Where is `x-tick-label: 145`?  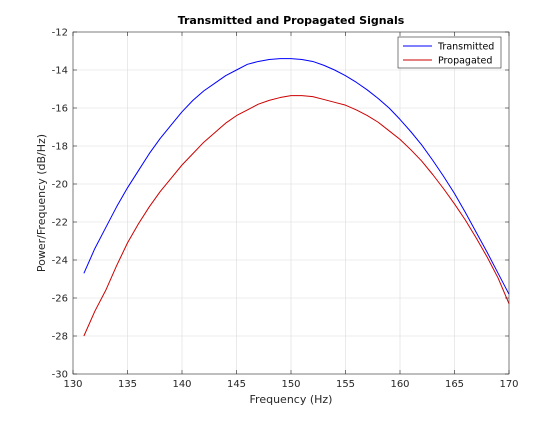
x-tick-label: 145 is located at coordinates (236, 384).